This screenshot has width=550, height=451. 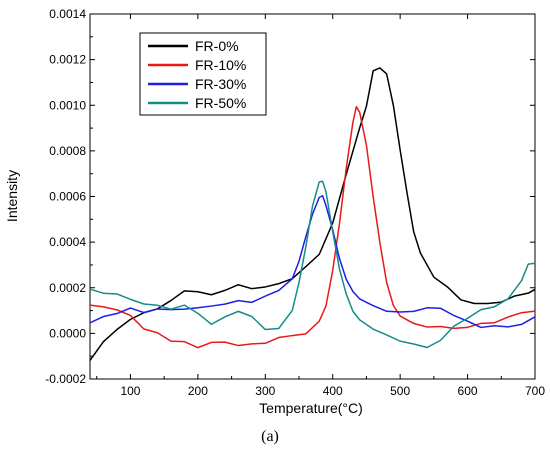 What do you see at coordinates (65, 379) in the screenshot?
I see `y-tick-label: -0.0002` at bounding box center [65, 379].